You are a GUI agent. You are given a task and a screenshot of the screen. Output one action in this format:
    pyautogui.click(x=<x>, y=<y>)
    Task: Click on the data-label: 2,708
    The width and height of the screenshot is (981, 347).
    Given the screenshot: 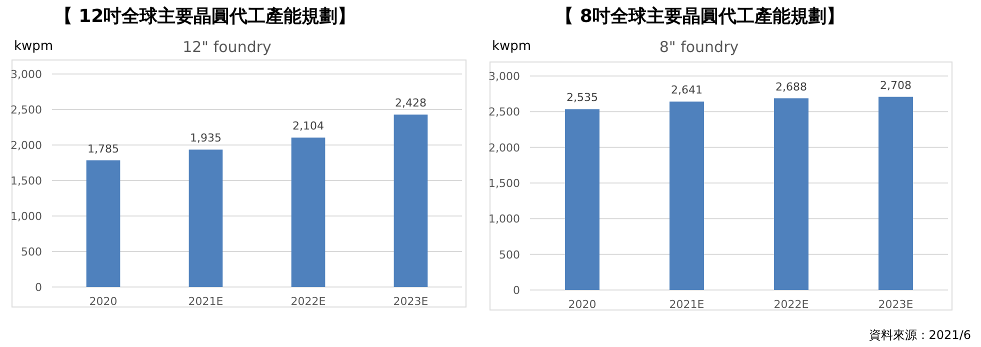 What is the action you would take?
    pyautogui.click(x=896, y=85)
    